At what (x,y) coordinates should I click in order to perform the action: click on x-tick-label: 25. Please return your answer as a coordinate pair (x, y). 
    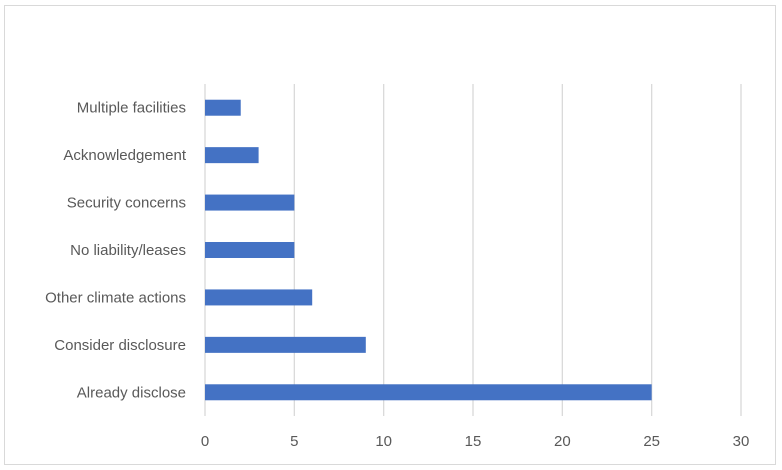
    Looking at the image, I should click on (651, 441).